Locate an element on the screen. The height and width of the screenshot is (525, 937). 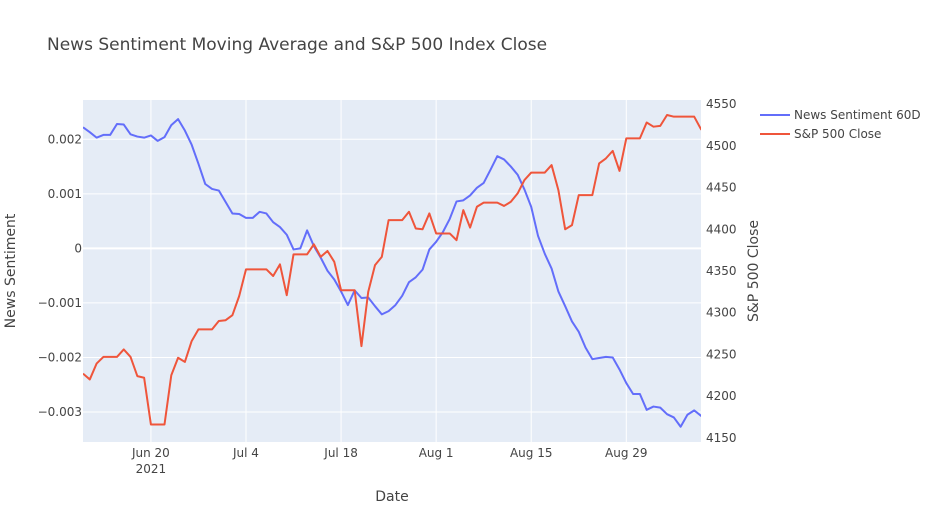
legend: News Sentiment 60D S&P 500 Close is located at coordinates (840, 124).